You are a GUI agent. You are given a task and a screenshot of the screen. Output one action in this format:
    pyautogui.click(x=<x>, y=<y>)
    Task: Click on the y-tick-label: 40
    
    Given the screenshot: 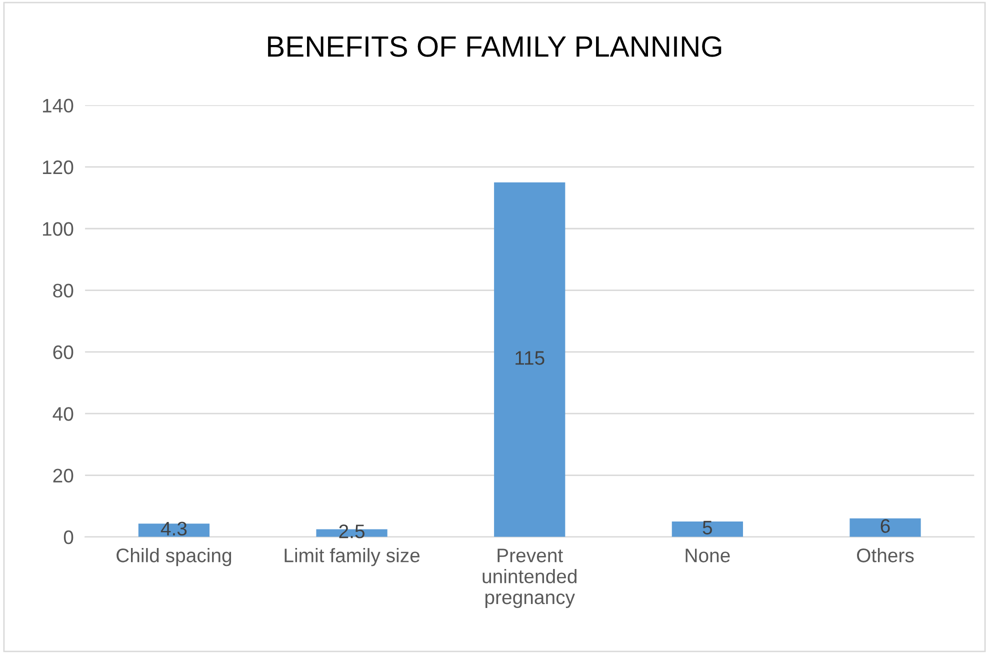 What is the action you would take?
    pyautogui.click(x=63, y=414)
    